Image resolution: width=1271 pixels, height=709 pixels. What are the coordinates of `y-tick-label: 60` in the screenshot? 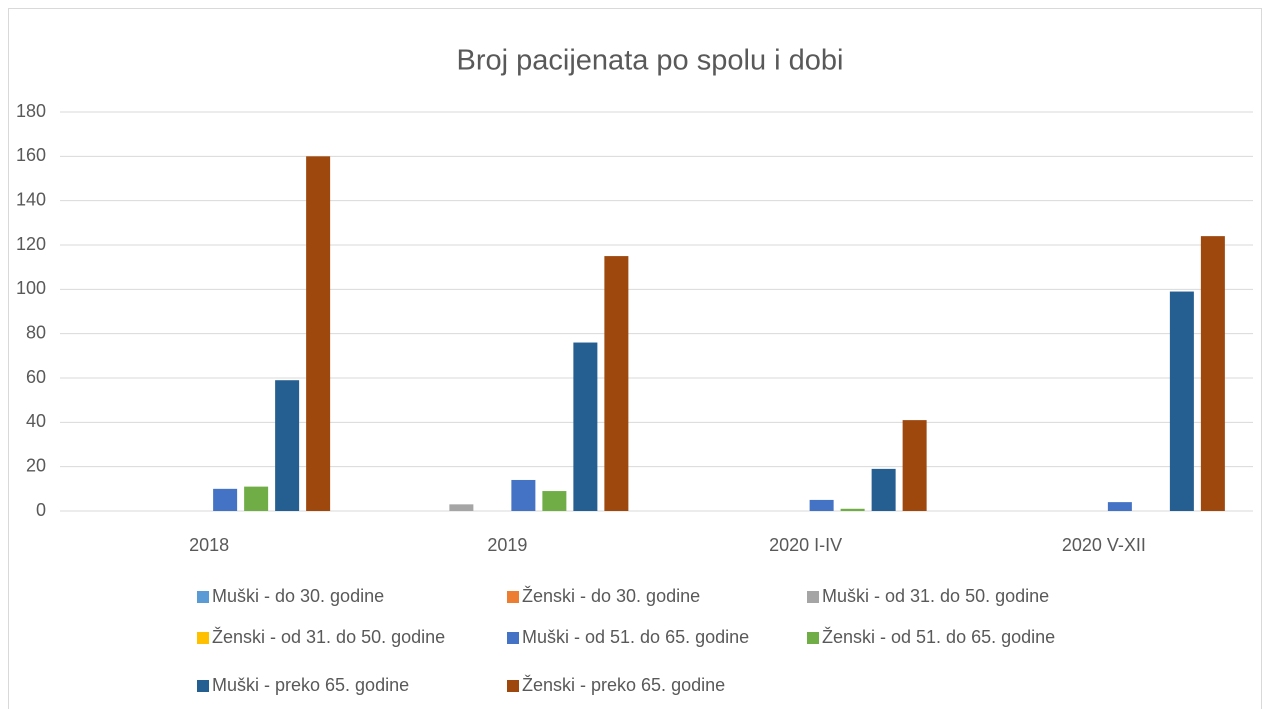 It's located at (36, 377).